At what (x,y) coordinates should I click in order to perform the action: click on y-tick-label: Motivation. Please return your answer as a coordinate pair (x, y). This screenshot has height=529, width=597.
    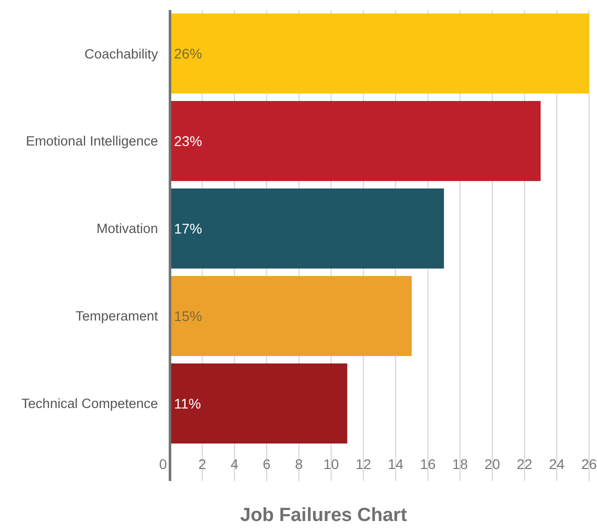
    Looking at the image, I should click on (127, 228).